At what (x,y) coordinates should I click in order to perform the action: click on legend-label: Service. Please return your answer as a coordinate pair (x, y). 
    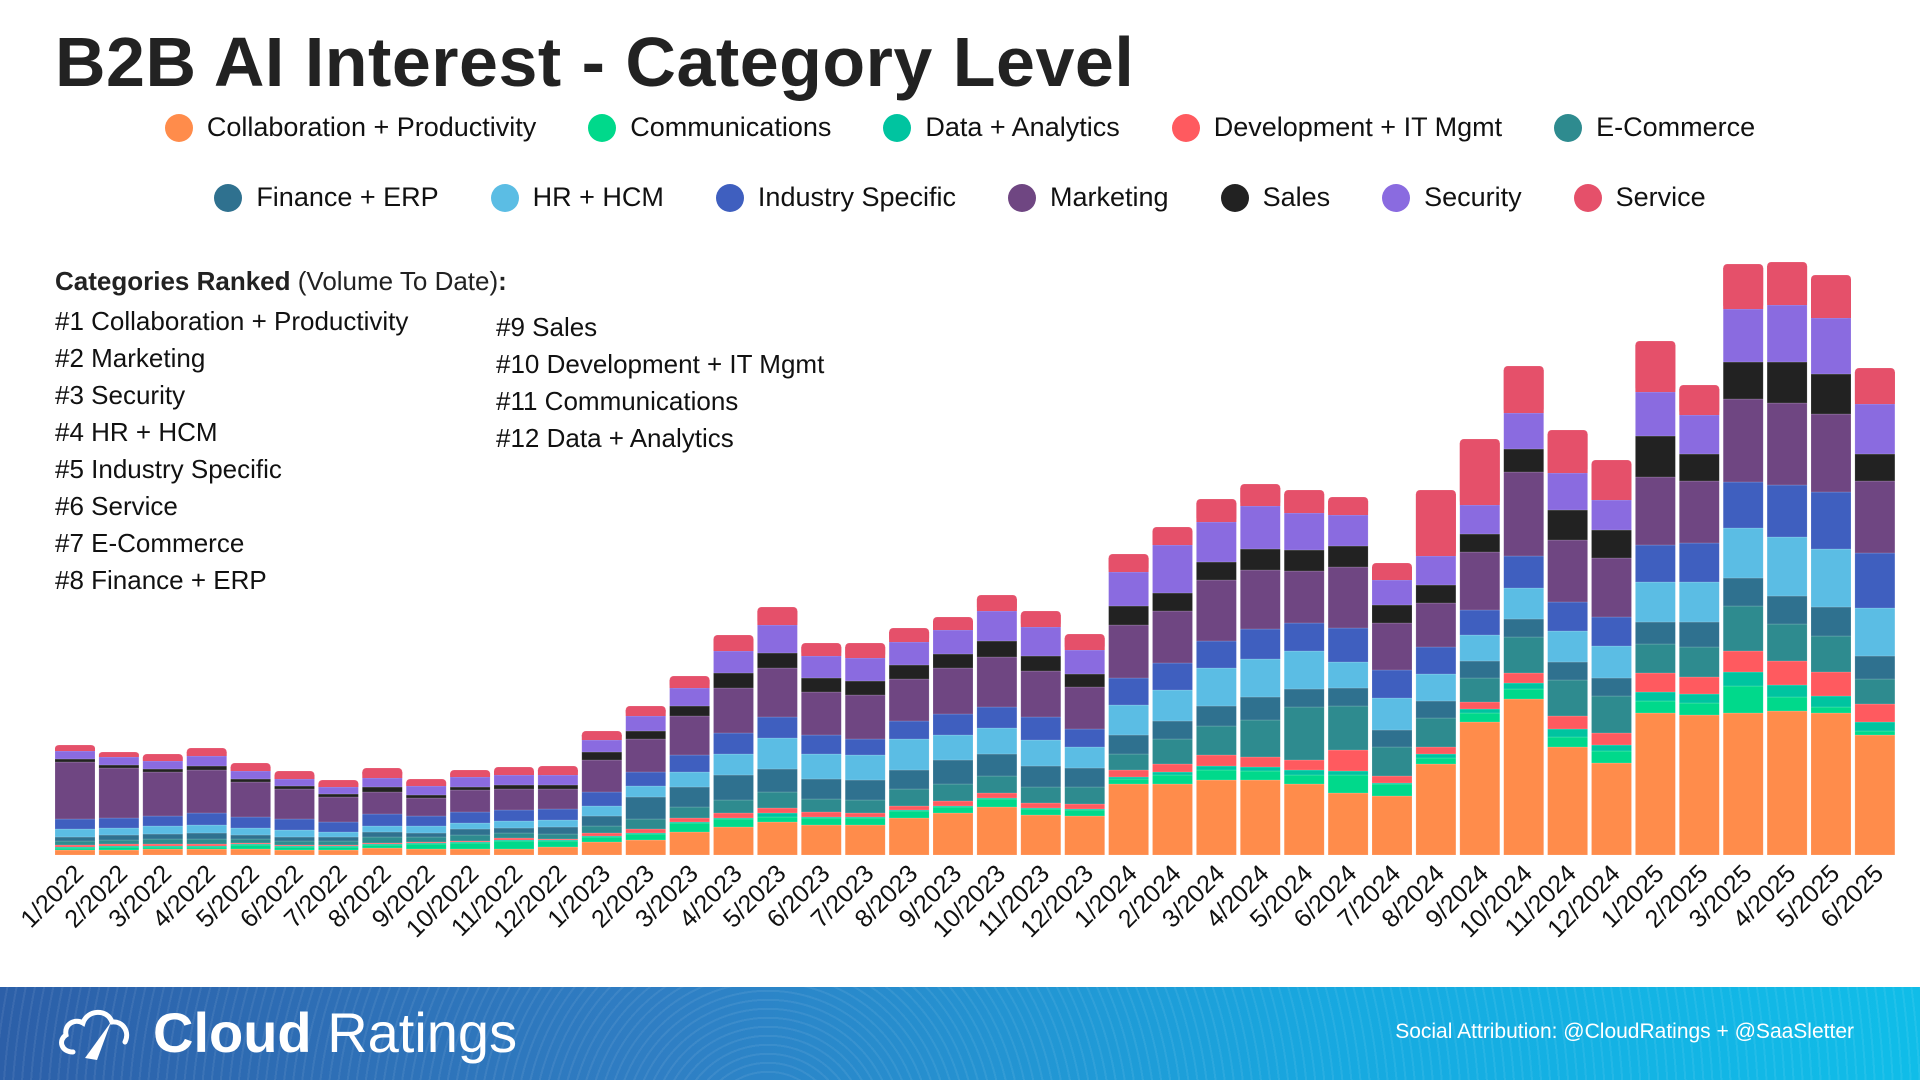
    Looking at the image, I should click on (1660, 197).